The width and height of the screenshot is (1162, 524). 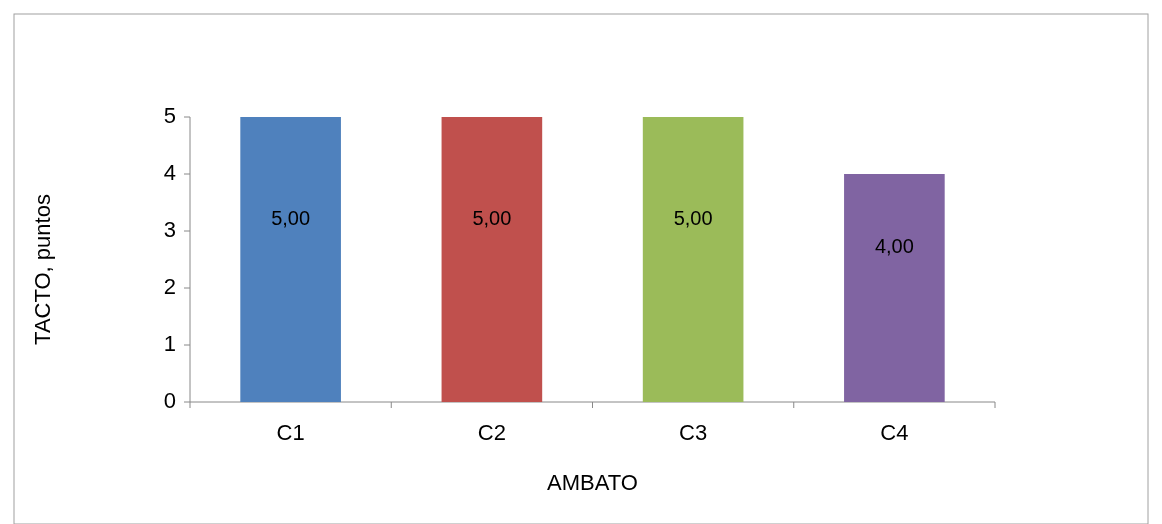 I want to click on x-tick-label: C2, so click(x=491, y=432).